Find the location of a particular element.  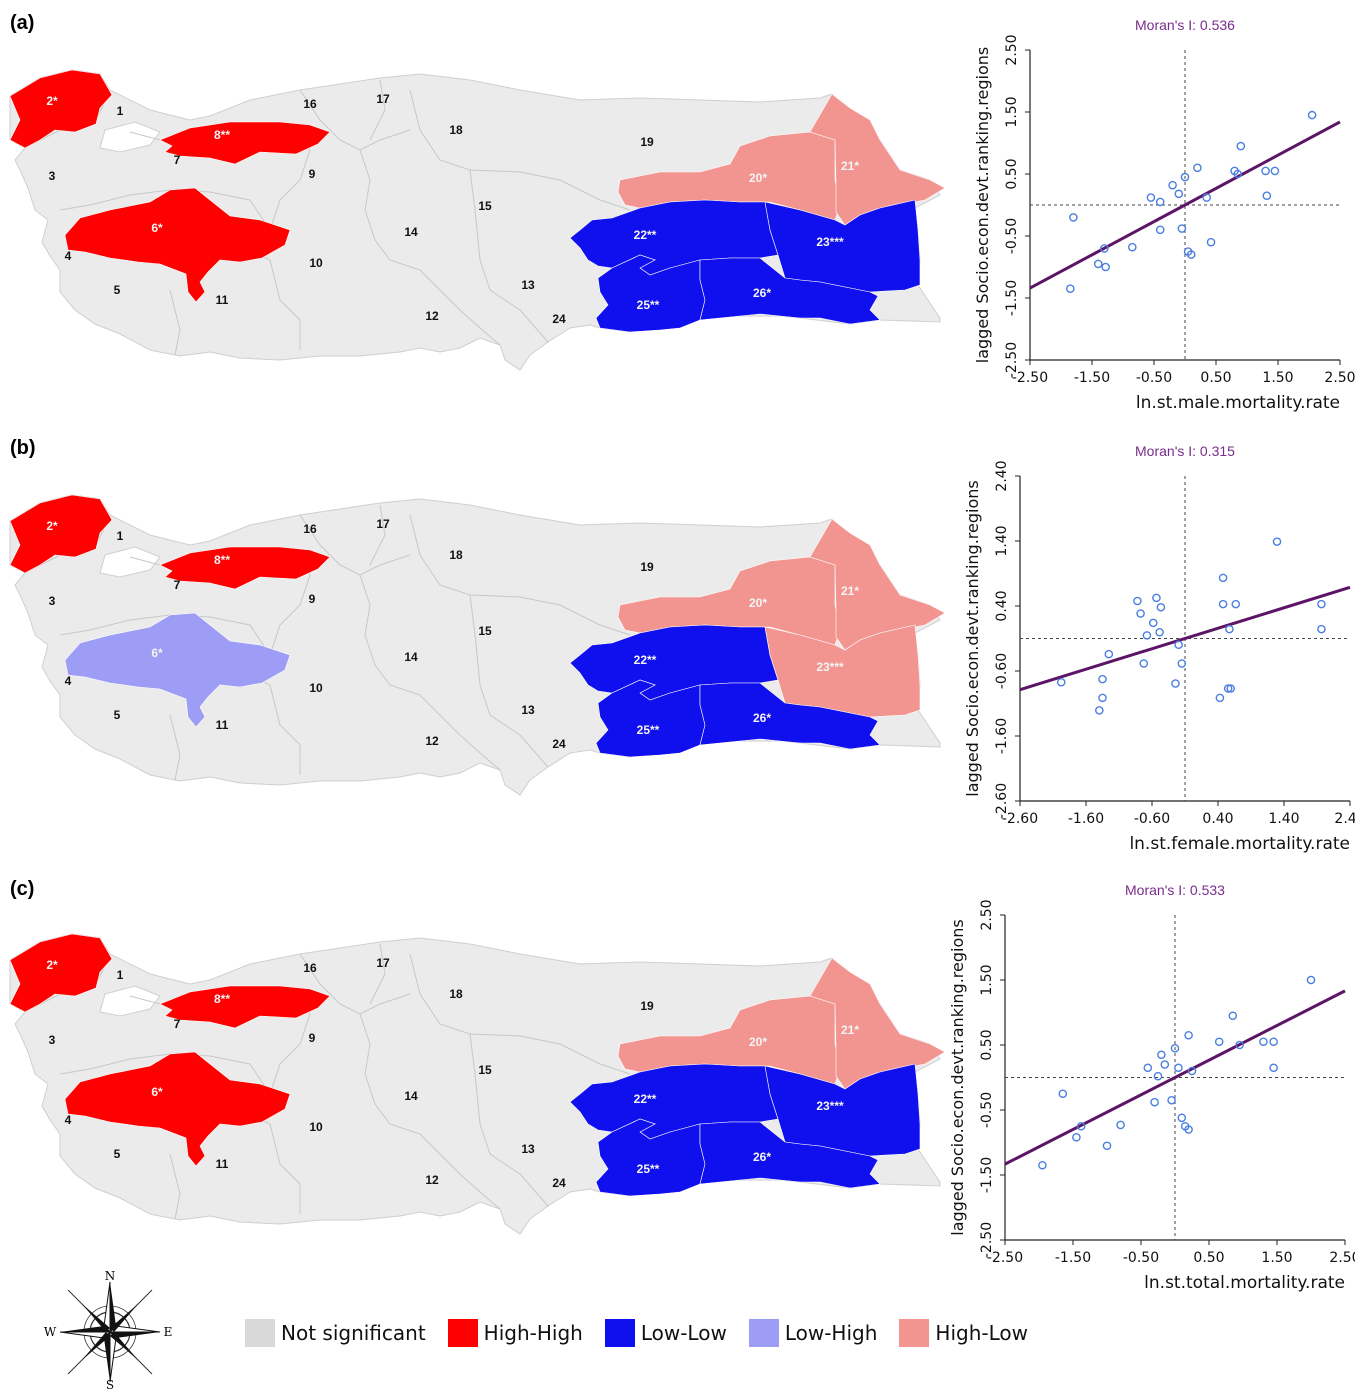

compass-east-label: E is located at coordinates (168, 1332).